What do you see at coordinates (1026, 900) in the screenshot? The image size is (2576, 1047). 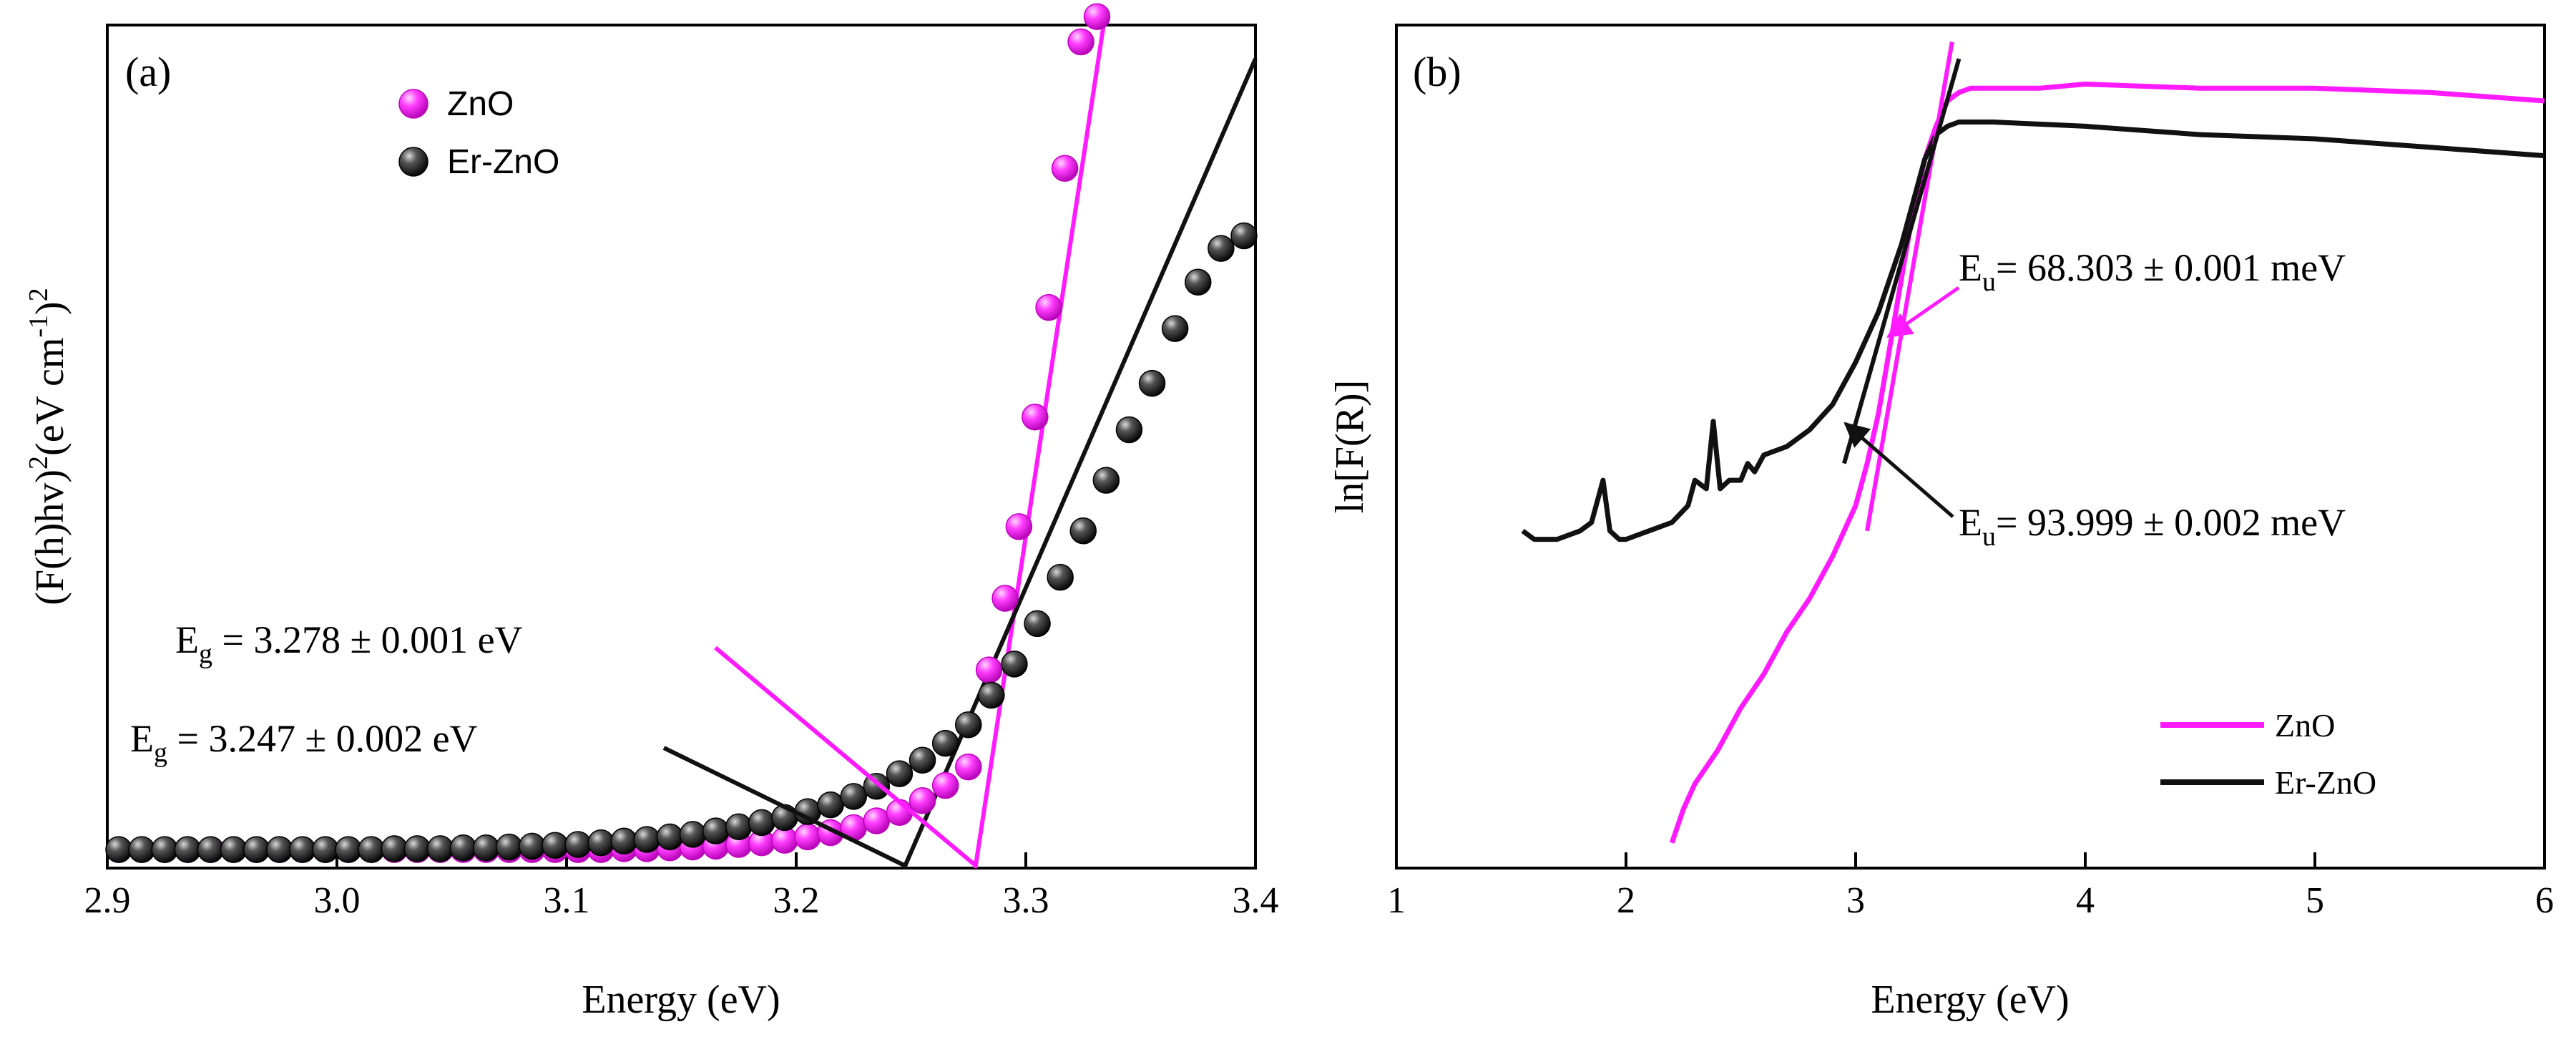 I see `panel-a-x-tick-label: 3.3` at bounding box center [1026, 900].